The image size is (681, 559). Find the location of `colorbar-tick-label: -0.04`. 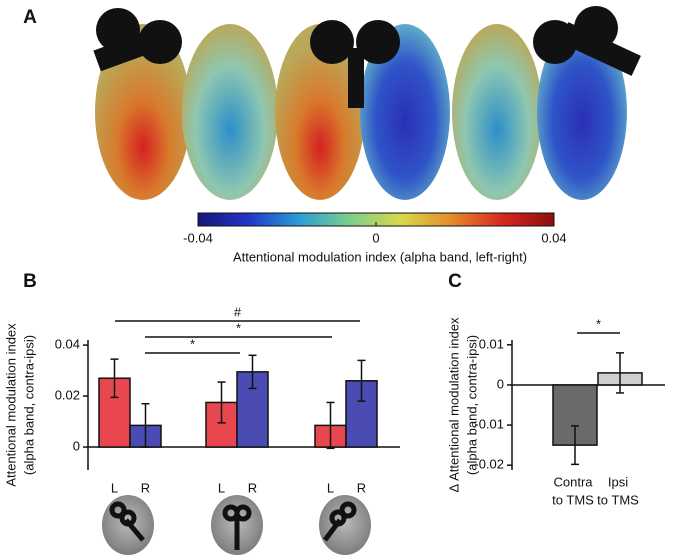

colorbar-tick-label: -0.04 is located at coordinates (198, 237).